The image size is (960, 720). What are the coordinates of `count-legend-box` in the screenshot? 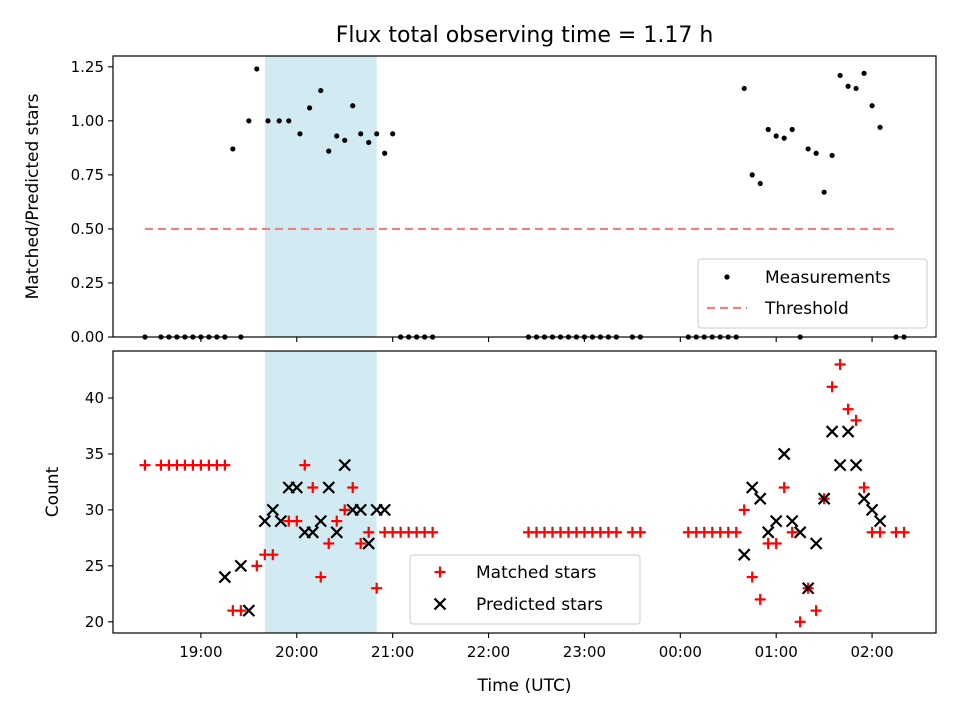 It's located at (525, 589).